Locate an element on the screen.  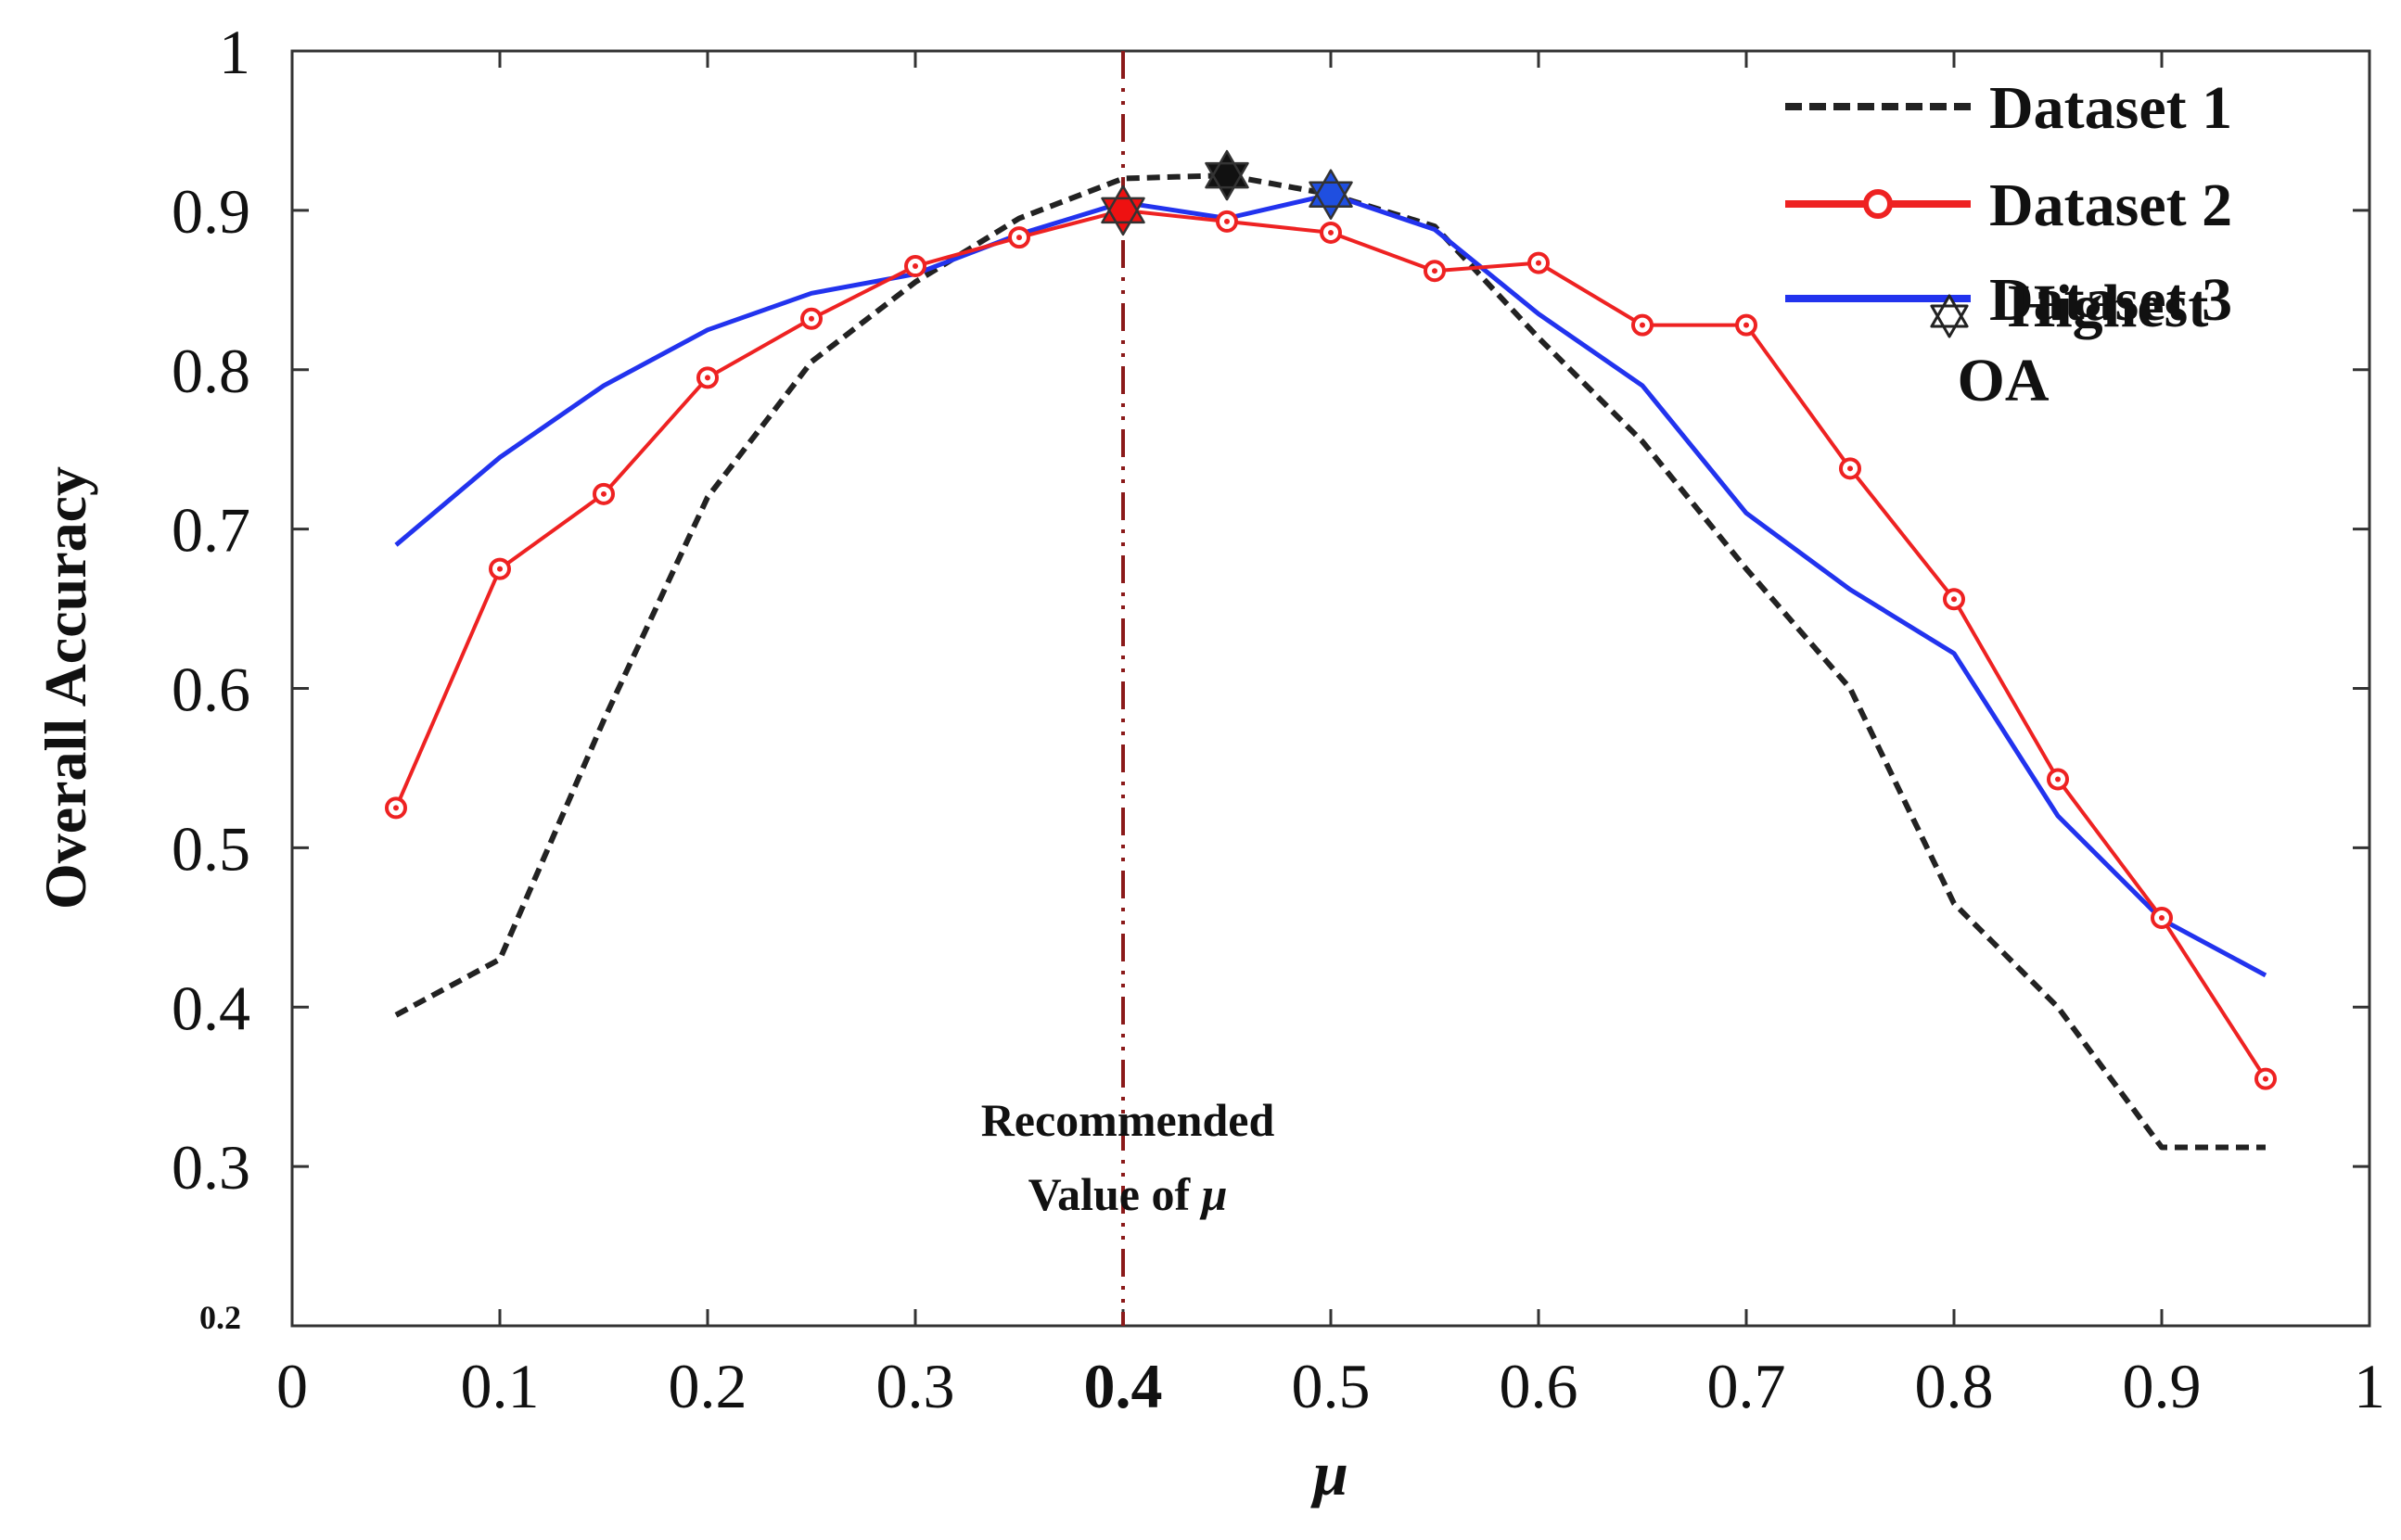
y-tick-label: 0.4 is located at coordinates (211, 1008).